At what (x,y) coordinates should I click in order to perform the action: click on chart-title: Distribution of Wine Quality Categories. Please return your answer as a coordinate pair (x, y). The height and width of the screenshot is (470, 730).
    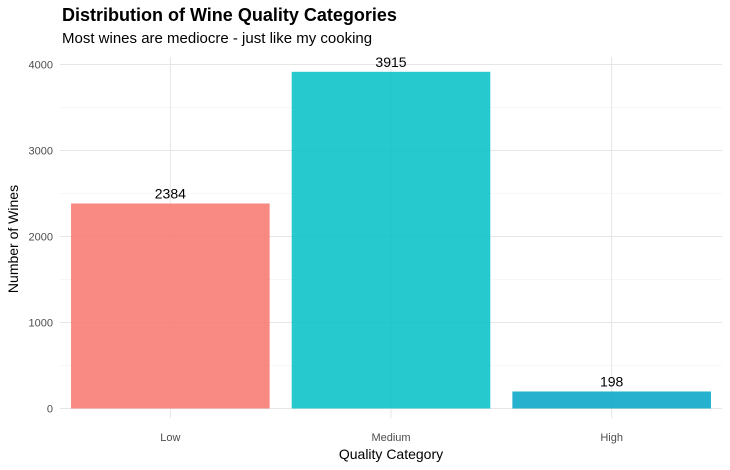
    Looking at the image, I should click on (229, 15).